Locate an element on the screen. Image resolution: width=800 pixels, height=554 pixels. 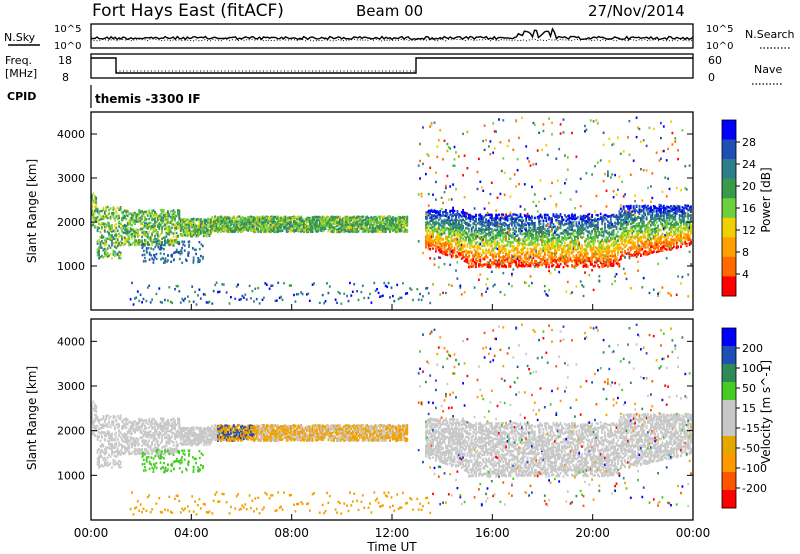
freq-left-tick-top: 18 is located at coordinates (65, 60).